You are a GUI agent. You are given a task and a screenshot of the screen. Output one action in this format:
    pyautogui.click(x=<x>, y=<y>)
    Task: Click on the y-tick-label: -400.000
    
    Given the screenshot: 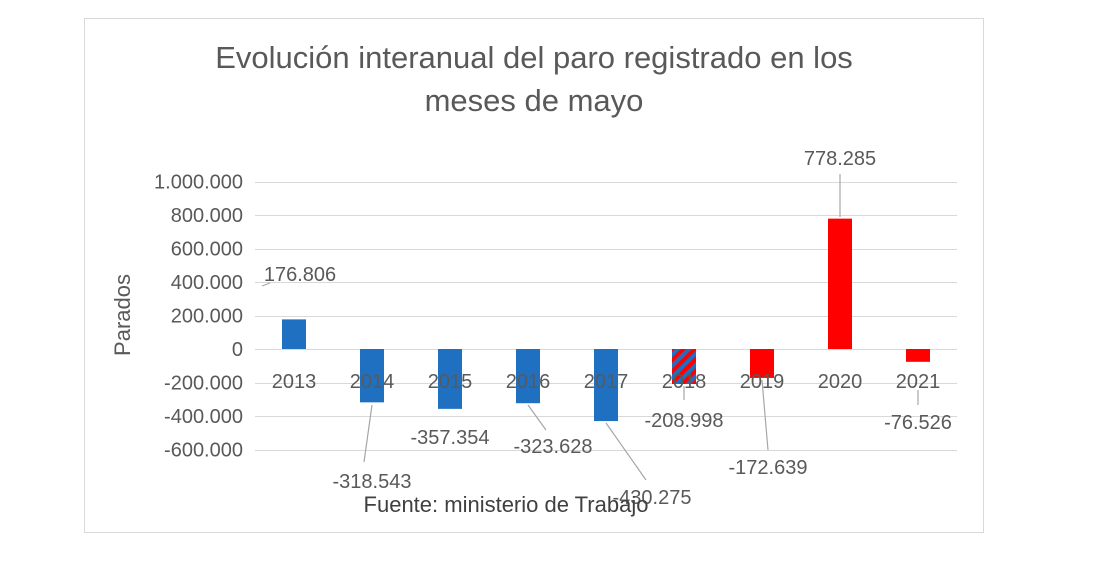 What is the action you would take?
    pyautogui.click(x=203, y=417)
    